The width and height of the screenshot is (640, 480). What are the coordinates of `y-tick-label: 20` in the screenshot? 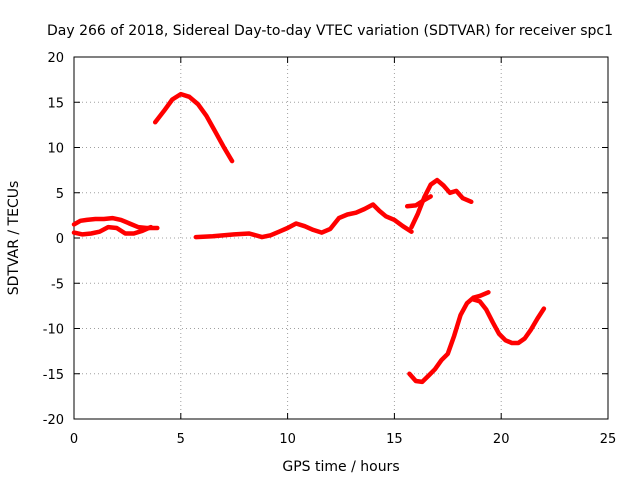 It's located at (55, 58).